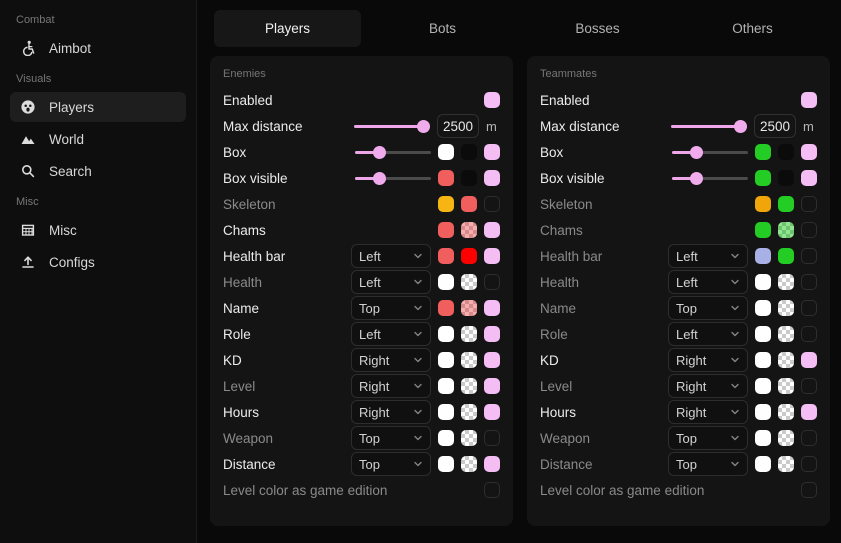 This screenshot has width=841, height=543. Describe the element at coordinates (98, 262) in the screenshot. I see `sidebar-item-configs: Configs` at that location.